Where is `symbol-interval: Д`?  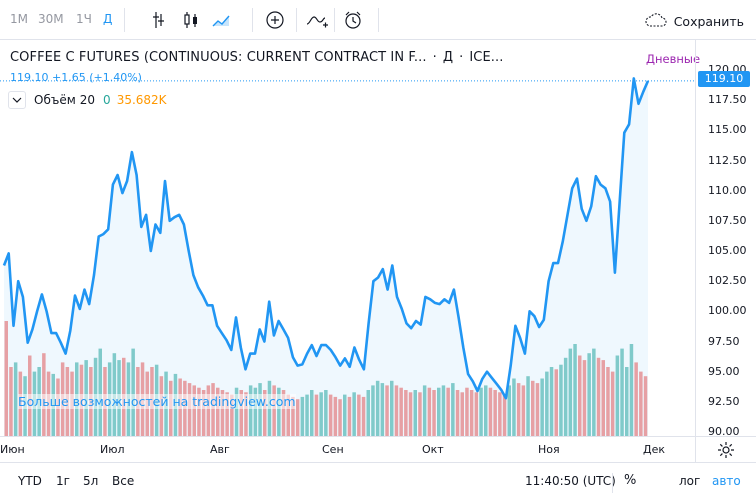
symbol-interval: Д is located at coordinates (448, 57).